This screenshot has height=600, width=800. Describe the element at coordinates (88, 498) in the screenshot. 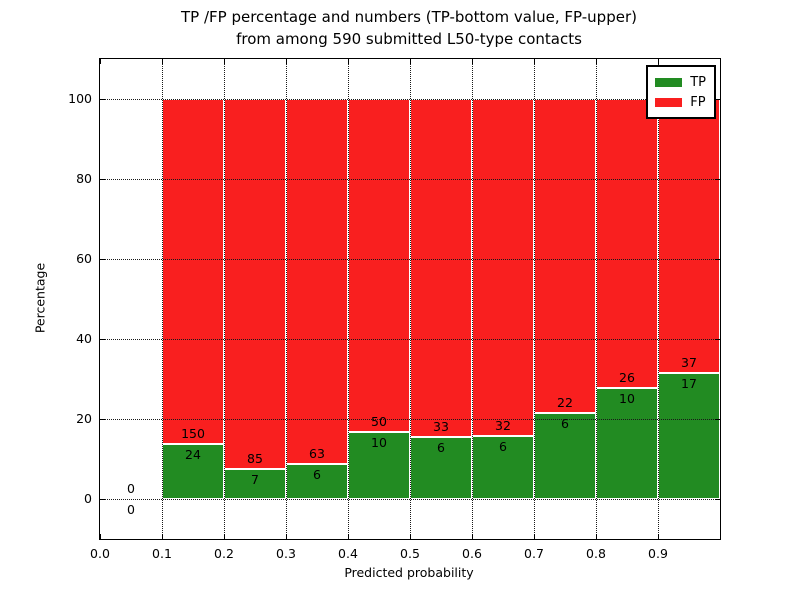

I see `y-tick-label: 0` at that location.